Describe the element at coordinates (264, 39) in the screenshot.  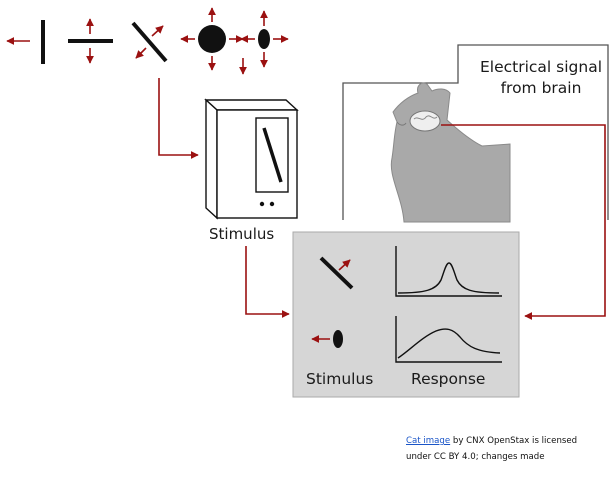
I see `stimulus-oval-four-arrows` at that location.